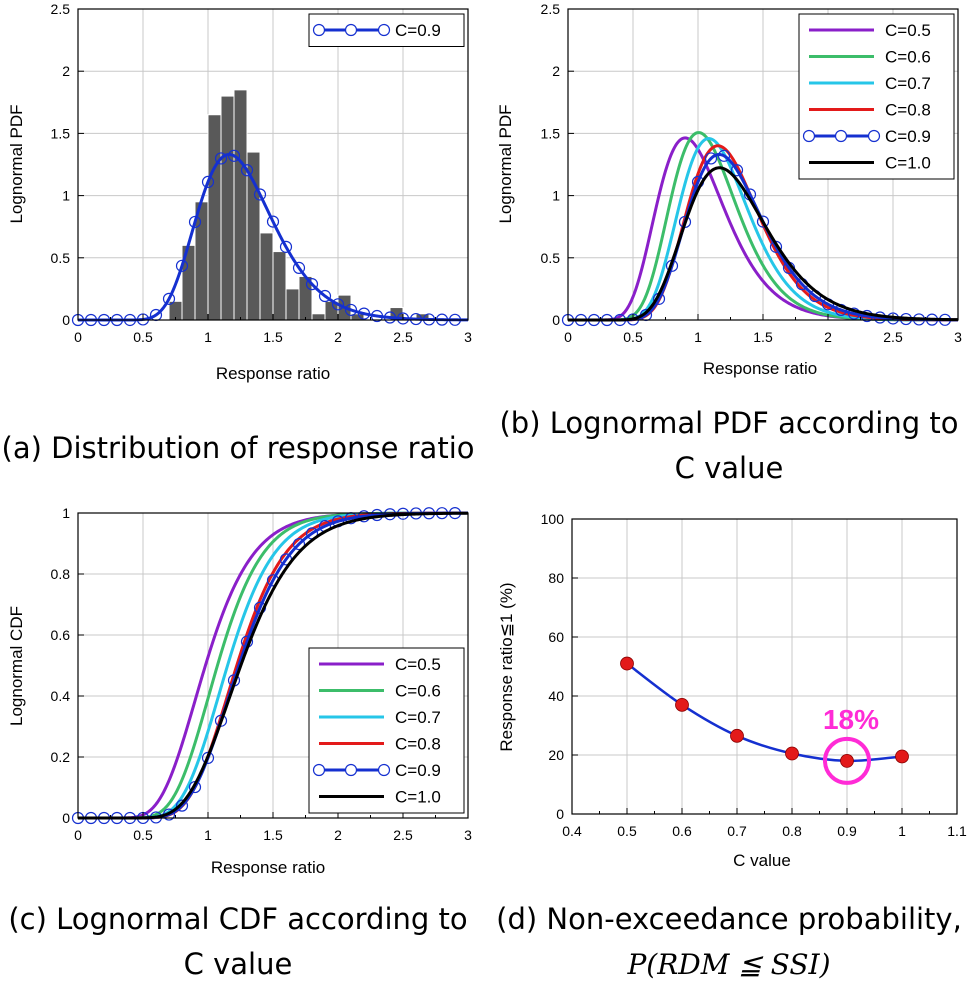 This screenshot has width=970, height=986. What do you see at coordinates (568, 337) in the screenshot?
I see `tick-label-x: 0` at bounding box center [568, 337].